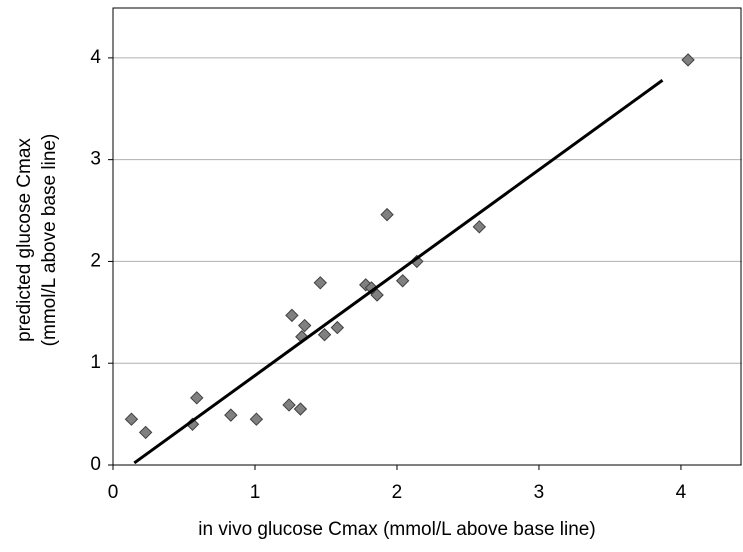  What do you see at coordinates (397, 492) in the screenshot?
I see `x-tick-label: 2` at bounding box center [397, 492].